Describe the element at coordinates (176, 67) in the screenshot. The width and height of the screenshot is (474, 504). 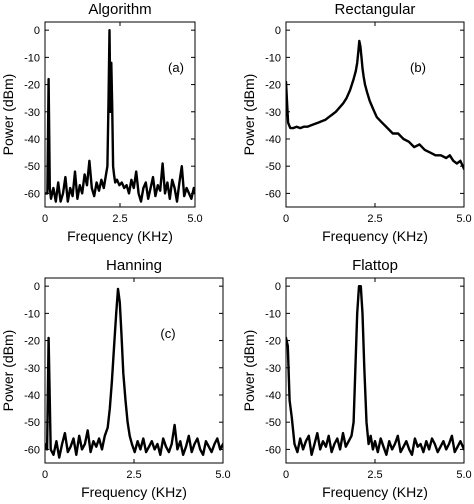
I see `panel-label: (a)` at that location.